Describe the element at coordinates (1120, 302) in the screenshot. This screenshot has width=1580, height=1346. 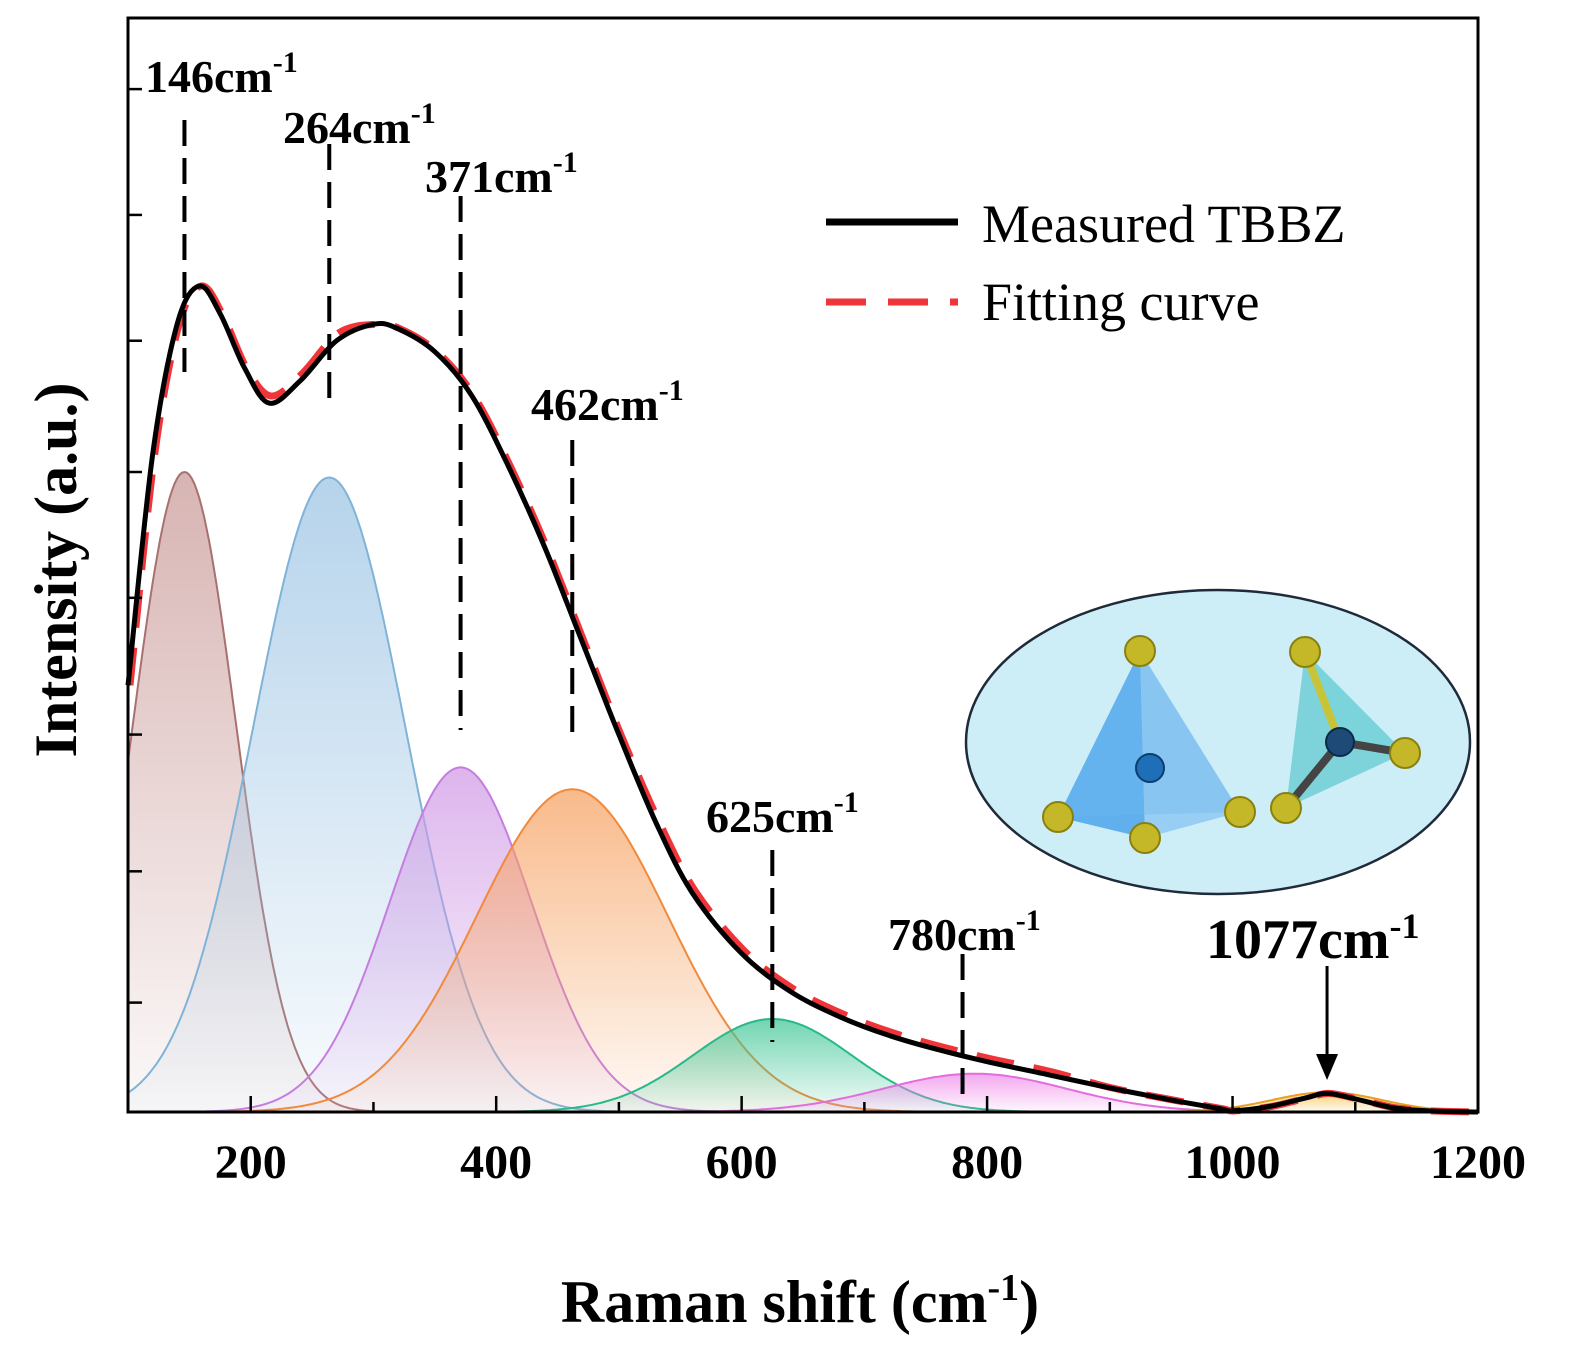
I see `legend-fitting-label: Fitting curve` at that location.